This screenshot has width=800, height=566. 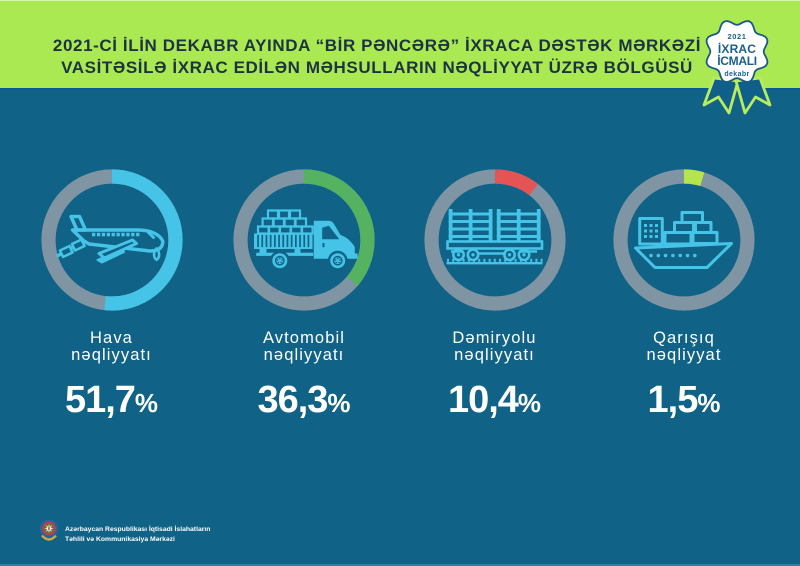 I want to click on svg-text: dekabr, so click(x=736, y=74).